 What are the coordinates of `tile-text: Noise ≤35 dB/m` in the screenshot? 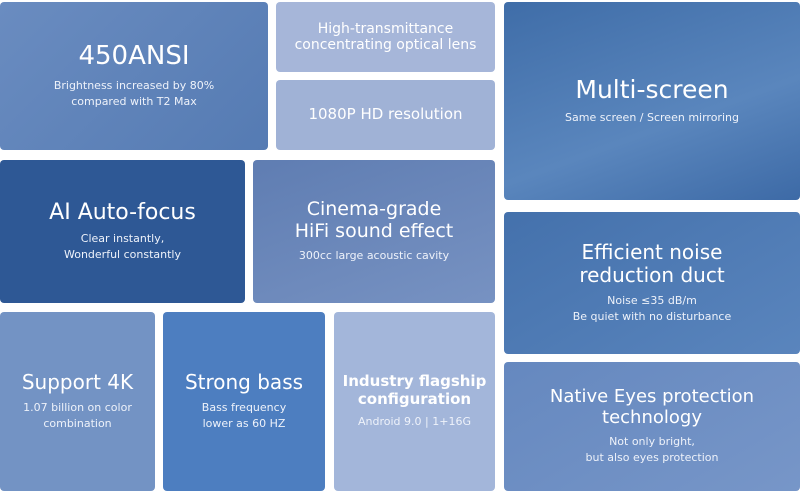 It's located at (652, 301).